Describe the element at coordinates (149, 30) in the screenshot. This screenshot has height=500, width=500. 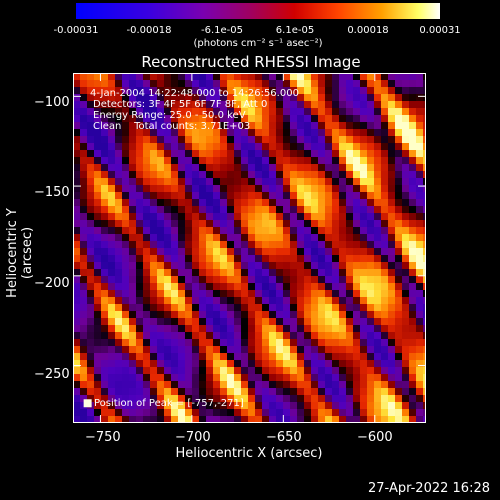
I see `colorbar-tick: -0.00018` at that location.